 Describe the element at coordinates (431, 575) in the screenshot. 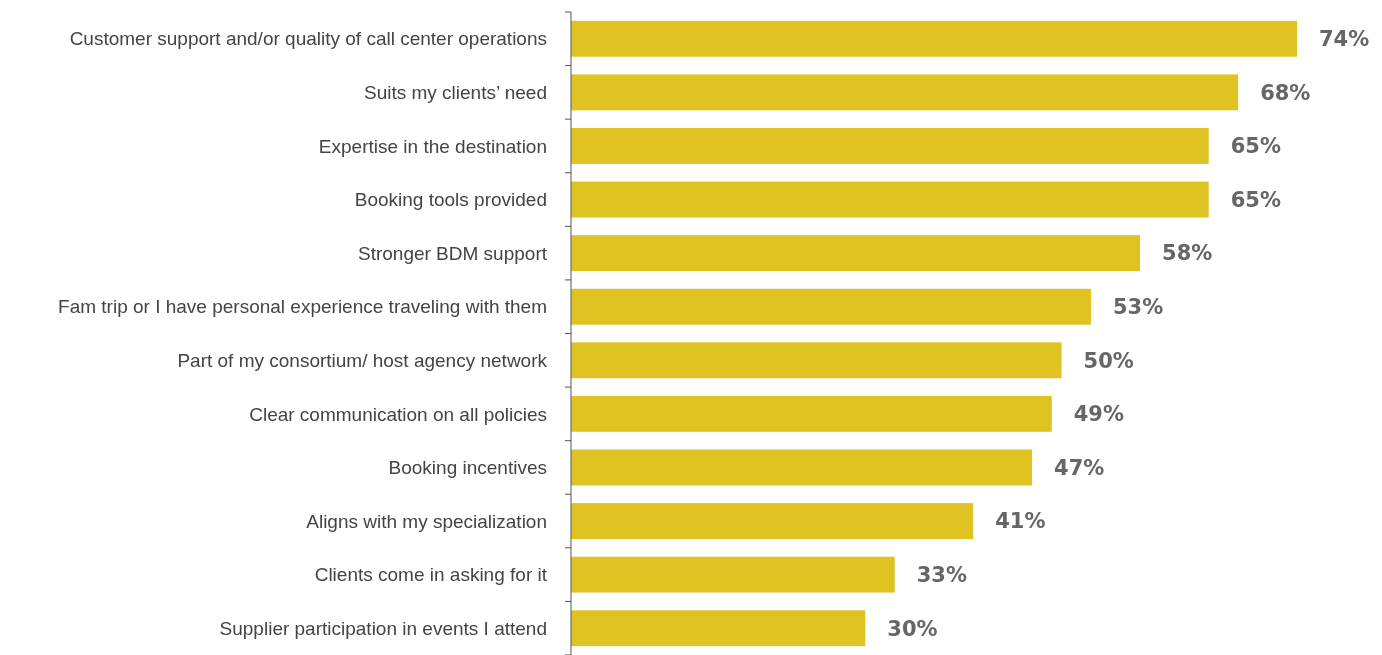

I see `y-tick-label: Clients come in asking for it` at that location.